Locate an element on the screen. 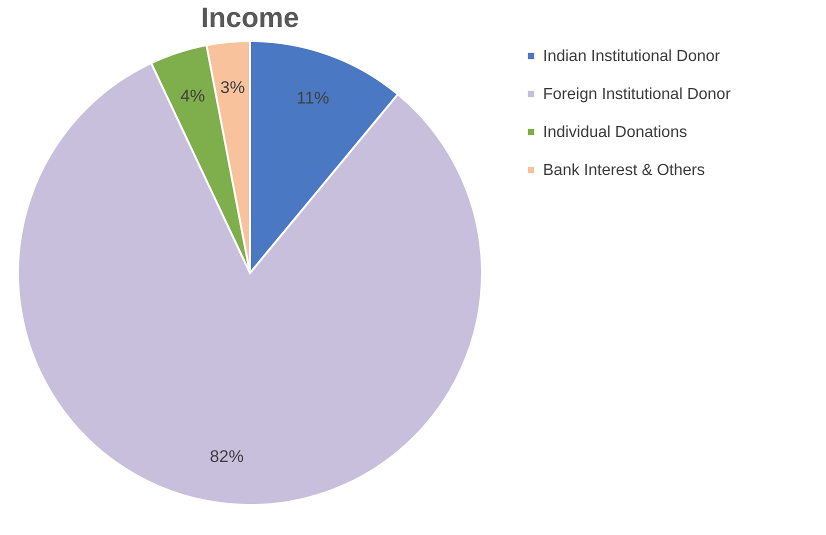 Image resolution: width=826 pixels, height=535 pixels. data-label: 4% is located at coordinates (192, 96).